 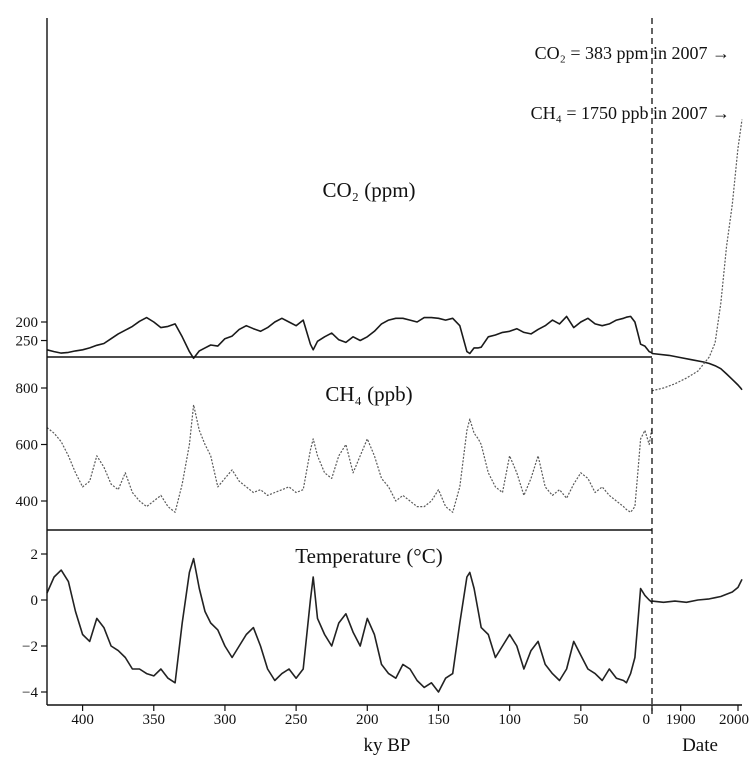 I want to click on co2-y-tick-label: 200, so click(x=27, y=323).